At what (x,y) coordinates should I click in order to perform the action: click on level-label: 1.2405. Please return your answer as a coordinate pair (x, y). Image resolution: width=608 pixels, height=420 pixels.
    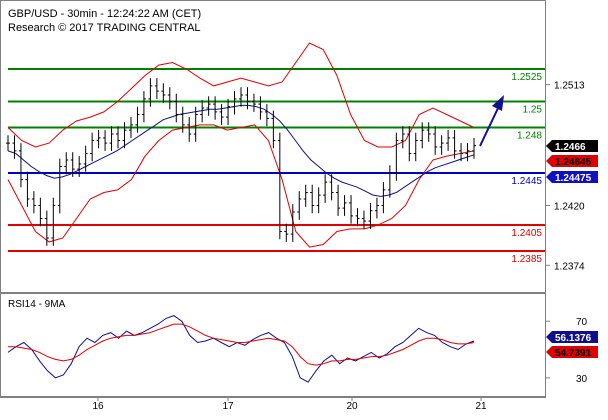
    Looking at the image, I should click on (526, 233).